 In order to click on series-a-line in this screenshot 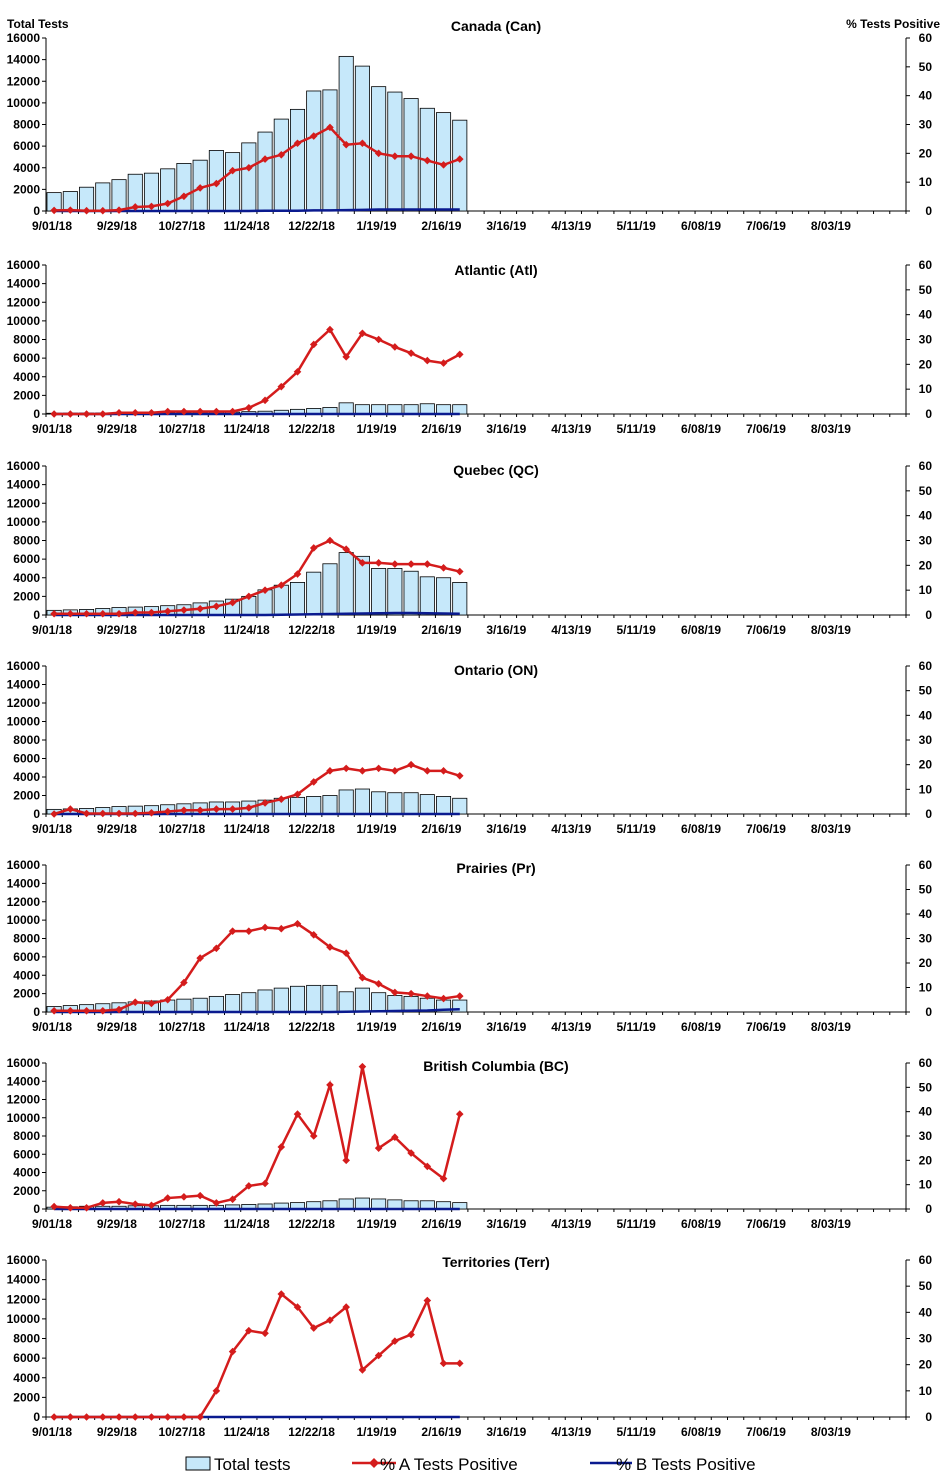, I will do `click(257, 967)`.